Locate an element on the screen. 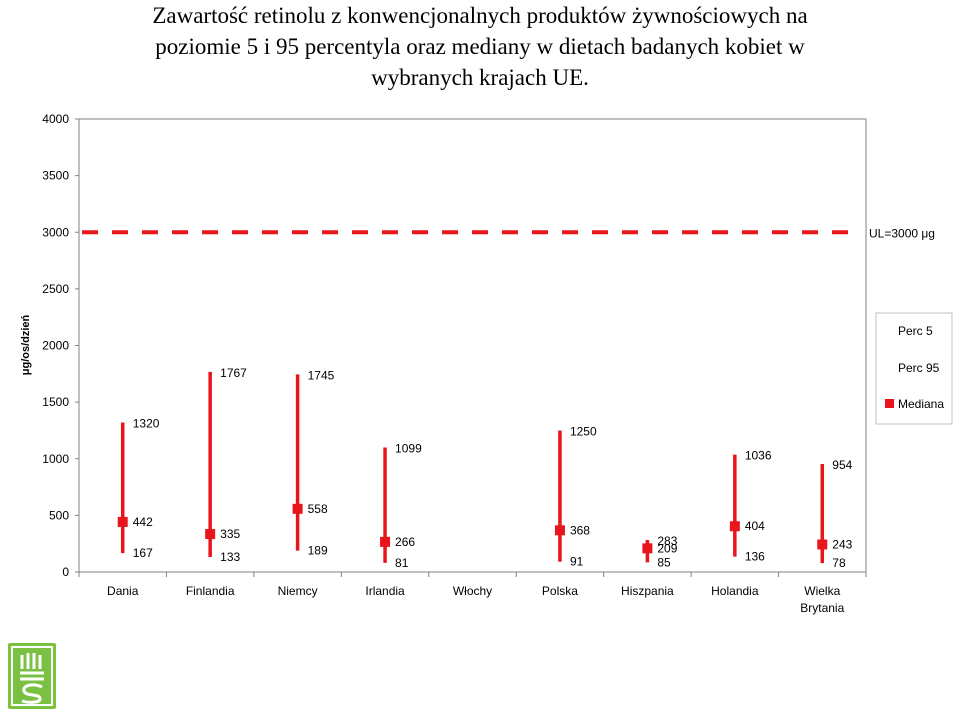  y-tick-label: 0 is located at coordinates (65, 572).